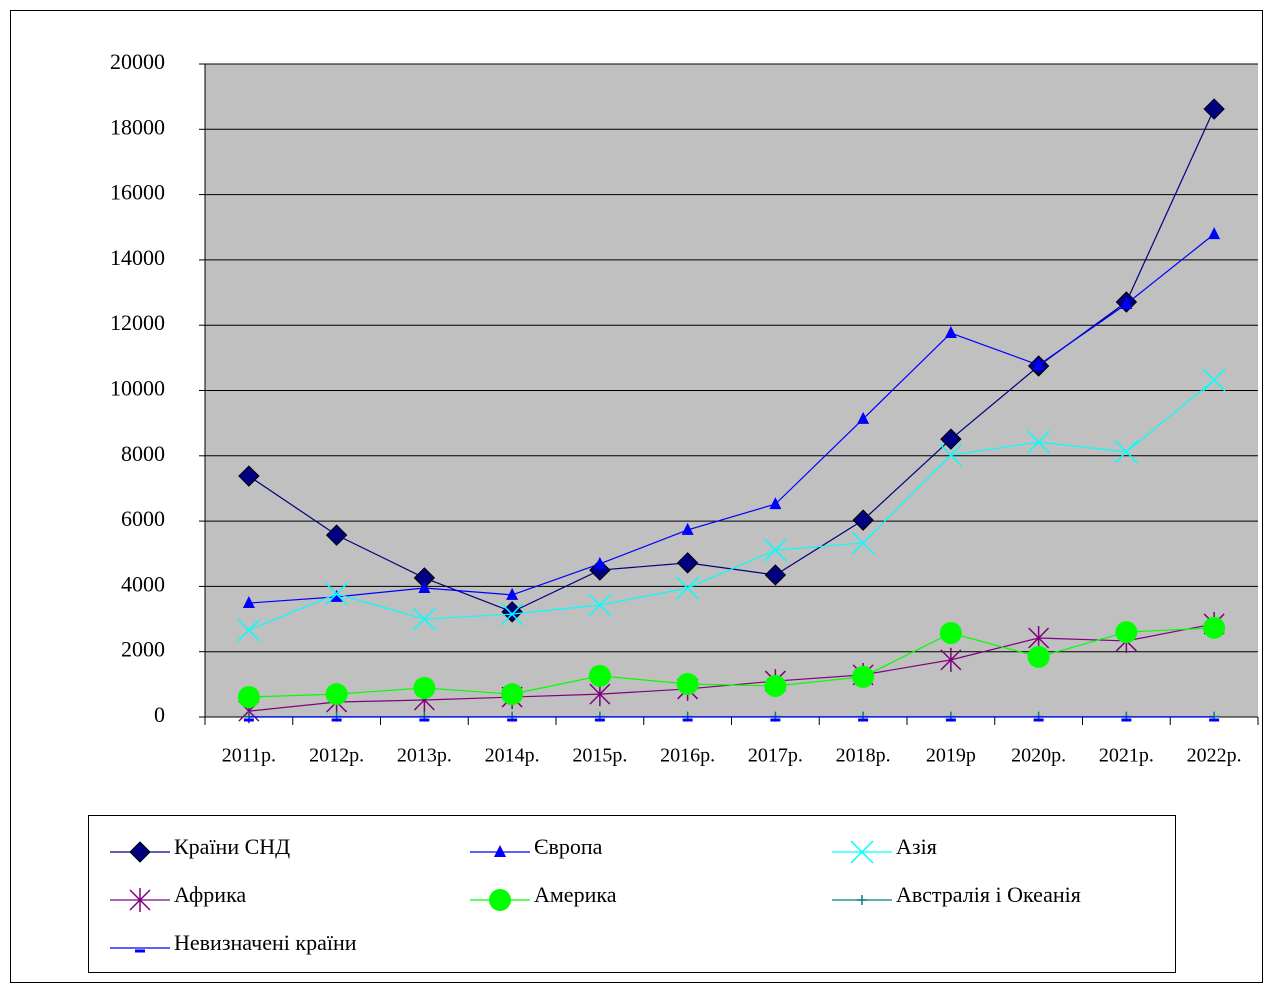 This screenshot has height=983, width=1264. What do you see at coordinates (863, 756) in the screenshot?
I see `x-tick-label: 2018р.` at bounding box center [863, 756].